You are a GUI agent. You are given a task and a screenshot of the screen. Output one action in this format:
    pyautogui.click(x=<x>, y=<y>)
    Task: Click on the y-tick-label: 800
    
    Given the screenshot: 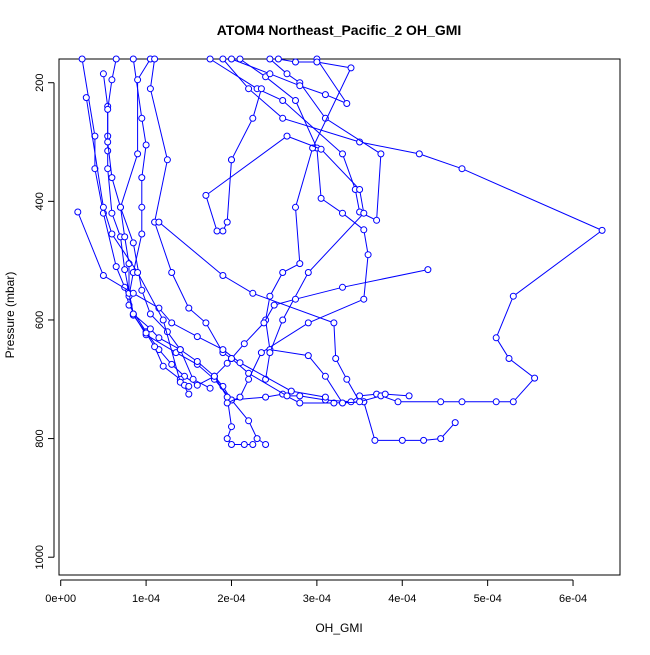 What is the action you would take?
    pyautogui.click(x=40, y=438)
    